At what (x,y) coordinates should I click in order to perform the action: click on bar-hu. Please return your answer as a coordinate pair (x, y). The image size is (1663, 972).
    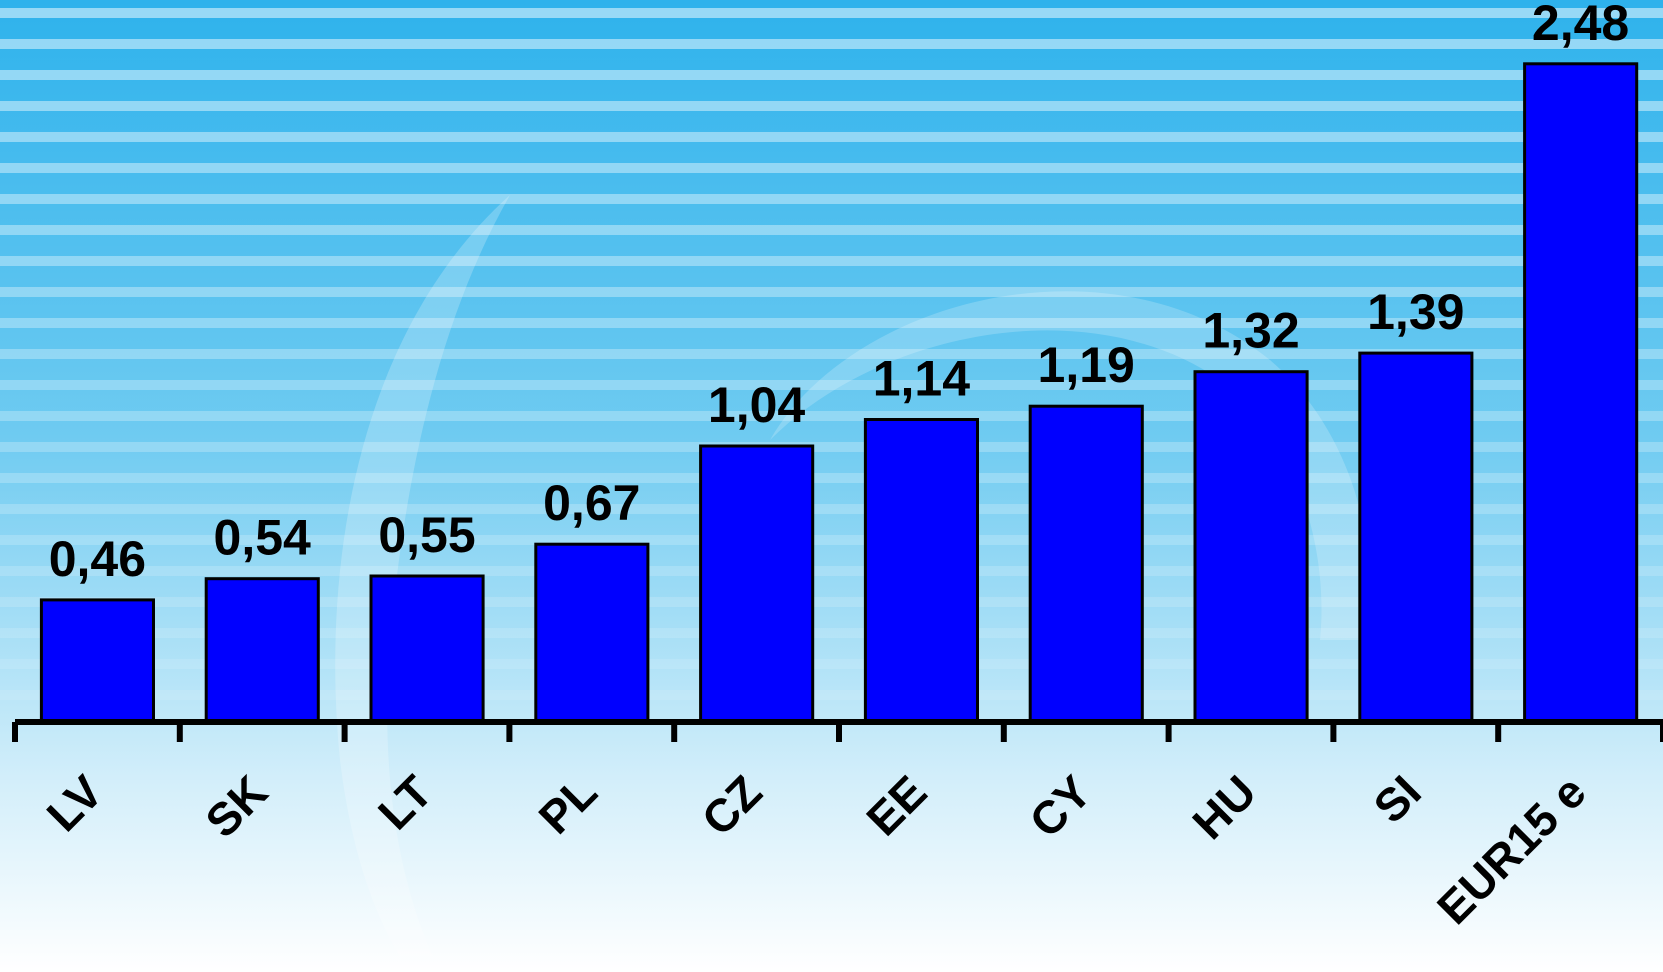
    Looking at the image, I should click on (1251, 547).